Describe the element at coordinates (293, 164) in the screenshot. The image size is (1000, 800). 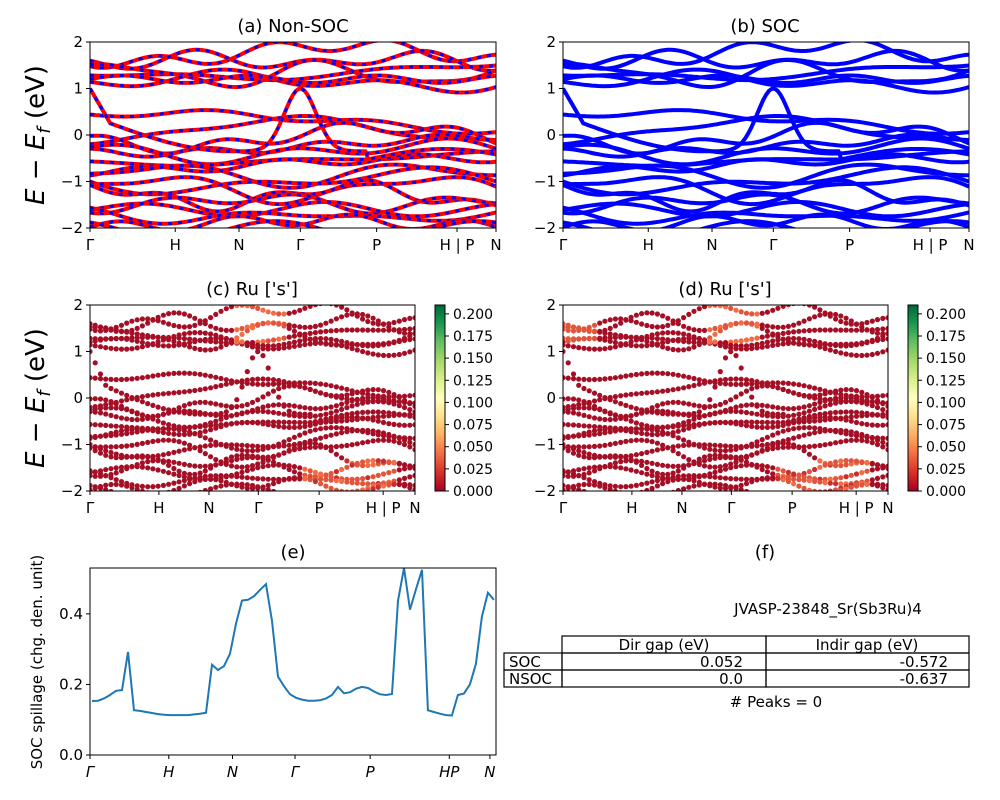
I see `band-line-nsoc` at that location.